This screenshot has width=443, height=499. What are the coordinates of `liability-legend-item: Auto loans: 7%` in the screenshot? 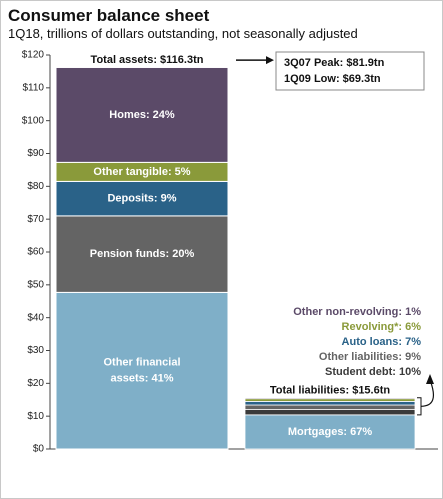 It's located at (382, 342).